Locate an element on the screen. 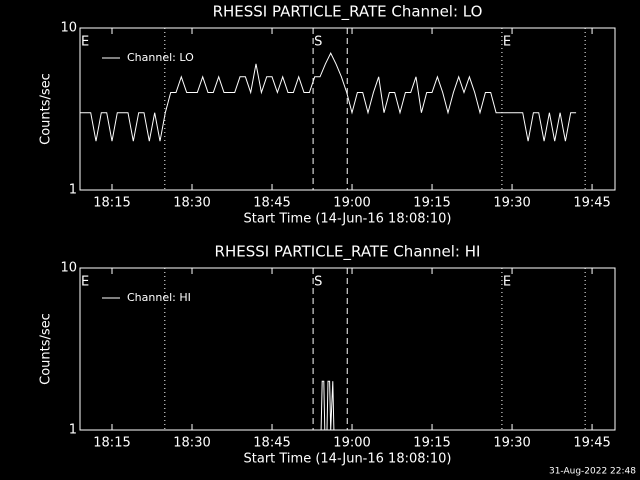  chart-title: RHESSI PARTICLE_RATE Channel: HI is located at coordinates (348, 252).